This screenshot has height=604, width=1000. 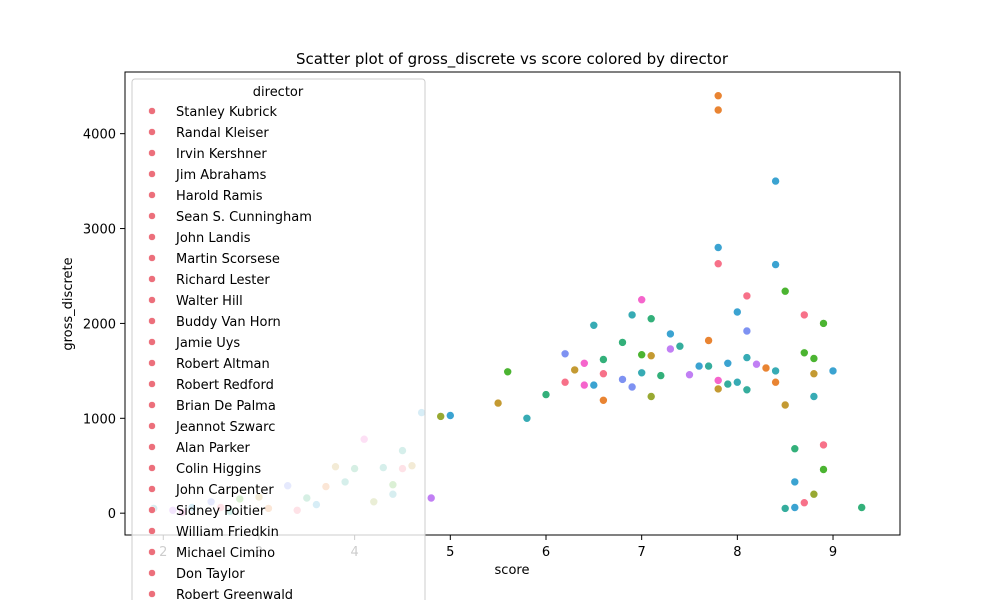 I want to click on x-tick-label-9: 9, so click(x=833, y=552).